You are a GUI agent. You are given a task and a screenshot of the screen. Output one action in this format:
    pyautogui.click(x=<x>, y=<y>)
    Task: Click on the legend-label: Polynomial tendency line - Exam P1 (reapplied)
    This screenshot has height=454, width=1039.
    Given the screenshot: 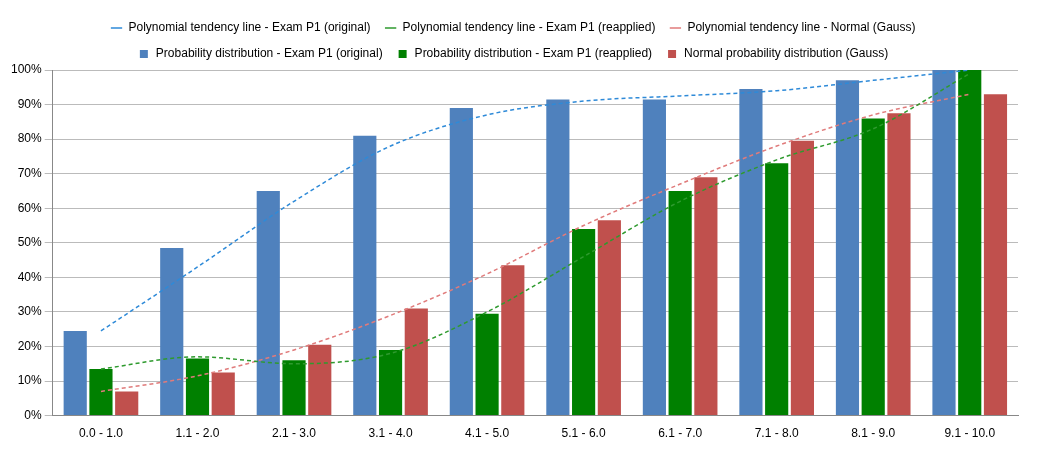 What is the action you would take?
    pyautogui.click(x=529, y=27)
    